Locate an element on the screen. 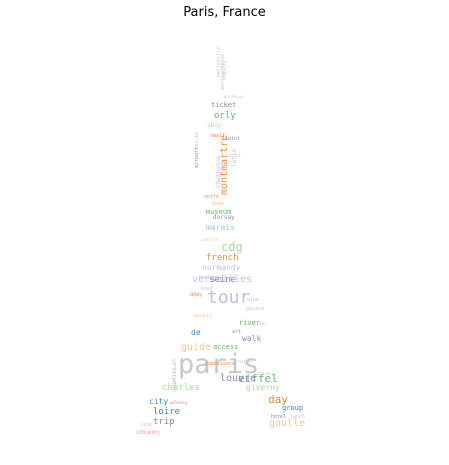 The width and height of the screenshot is (449, 465). word-tasting: tasting is located at coordinates (208, 278).